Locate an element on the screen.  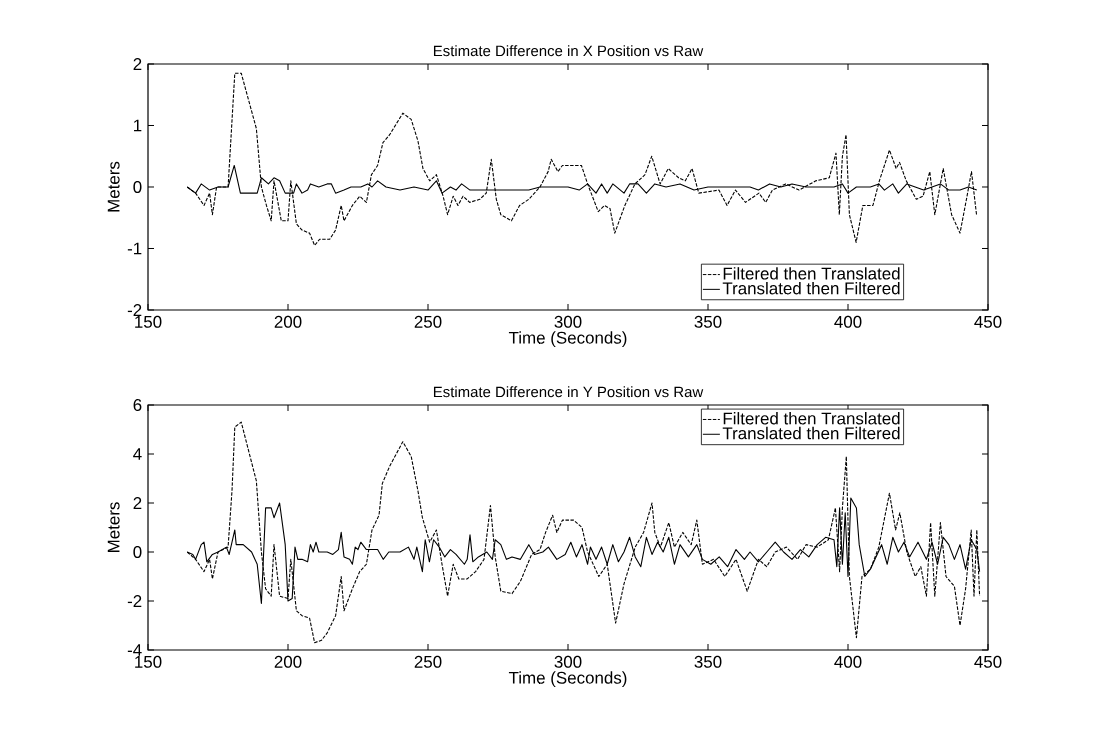
y-tick-label: -1 is located at coordinates (134, 248).